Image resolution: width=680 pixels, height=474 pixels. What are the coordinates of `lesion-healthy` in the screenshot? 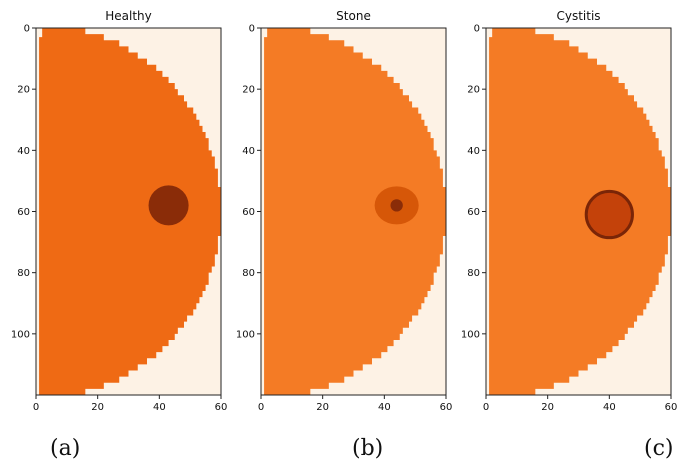 It's located at (168, 205).